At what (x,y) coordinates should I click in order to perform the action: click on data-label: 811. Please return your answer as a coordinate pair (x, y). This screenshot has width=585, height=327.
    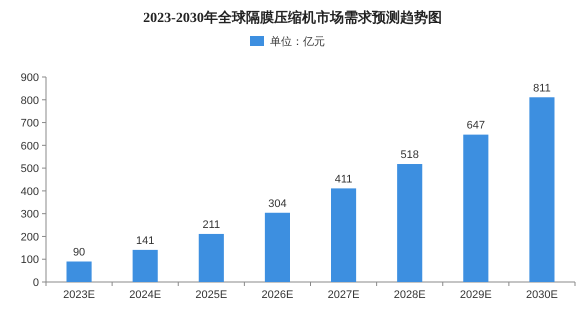
    Looking at the image, I should click on (542, 88).